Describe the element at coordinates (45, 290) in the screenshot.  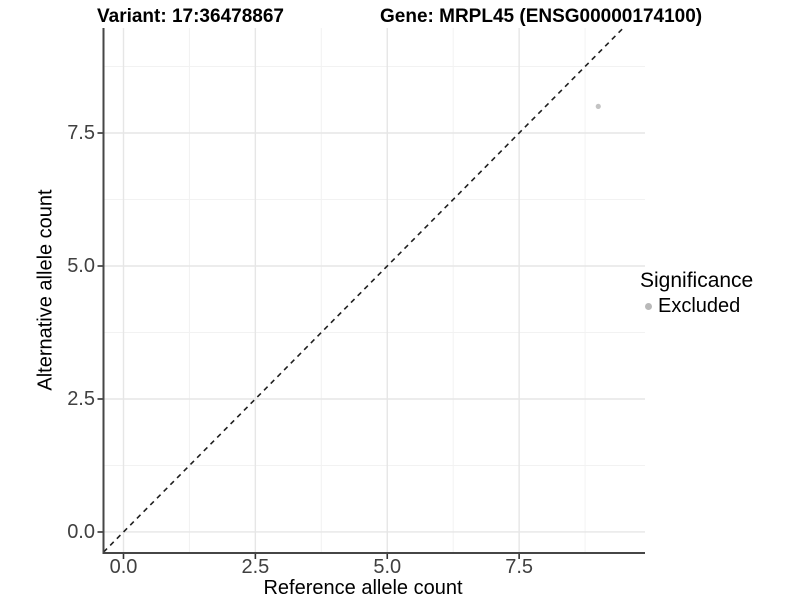
I see `y-axis-title: Alternative allele count` at that location.